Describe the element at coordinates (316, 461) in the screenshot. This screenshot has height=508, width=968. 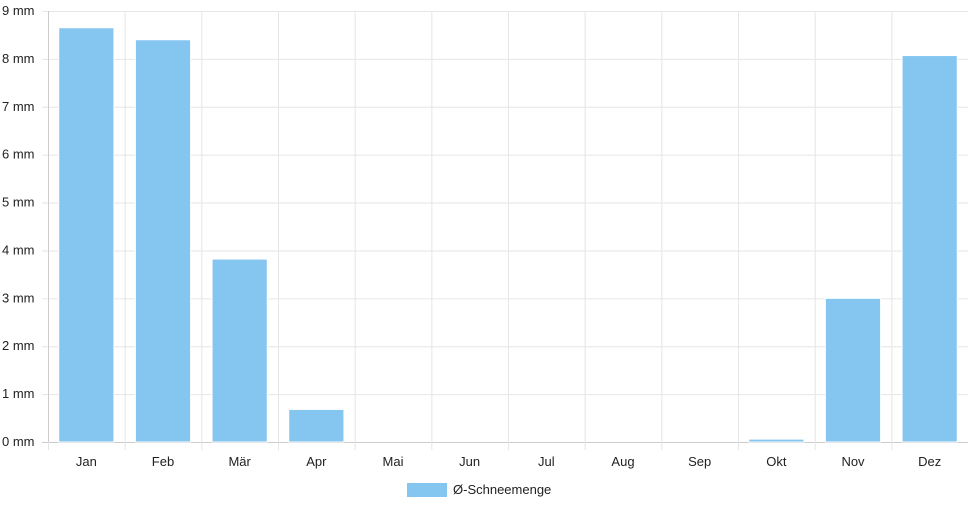
I see `x-tick-label: Apr` at that location.